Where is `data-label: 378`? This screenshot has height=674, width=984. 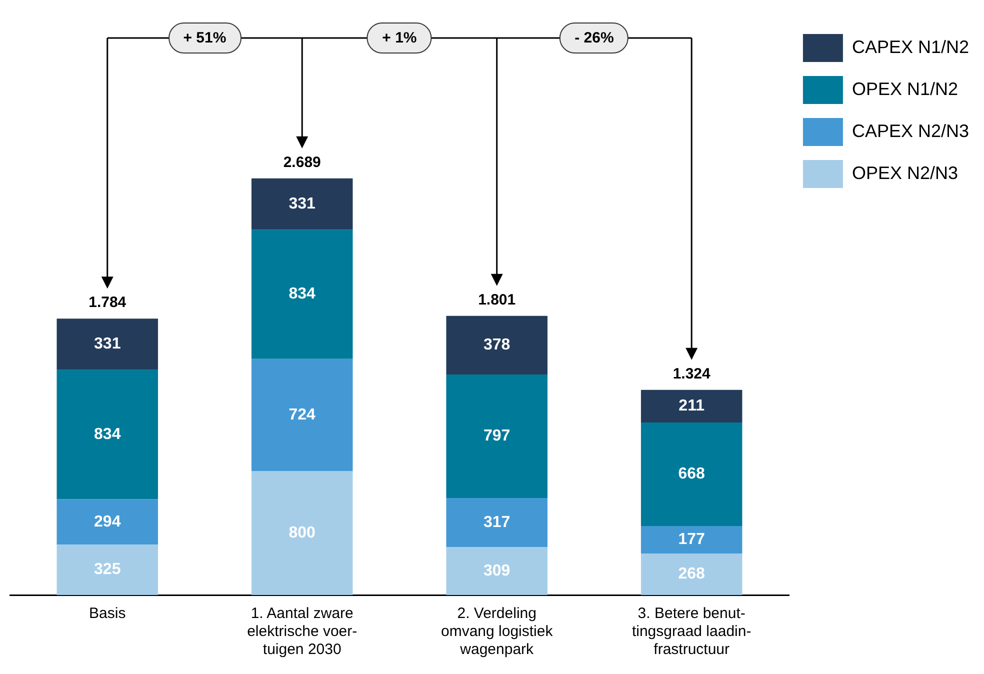
data-label: 378 is located at coordinates (496, 345).